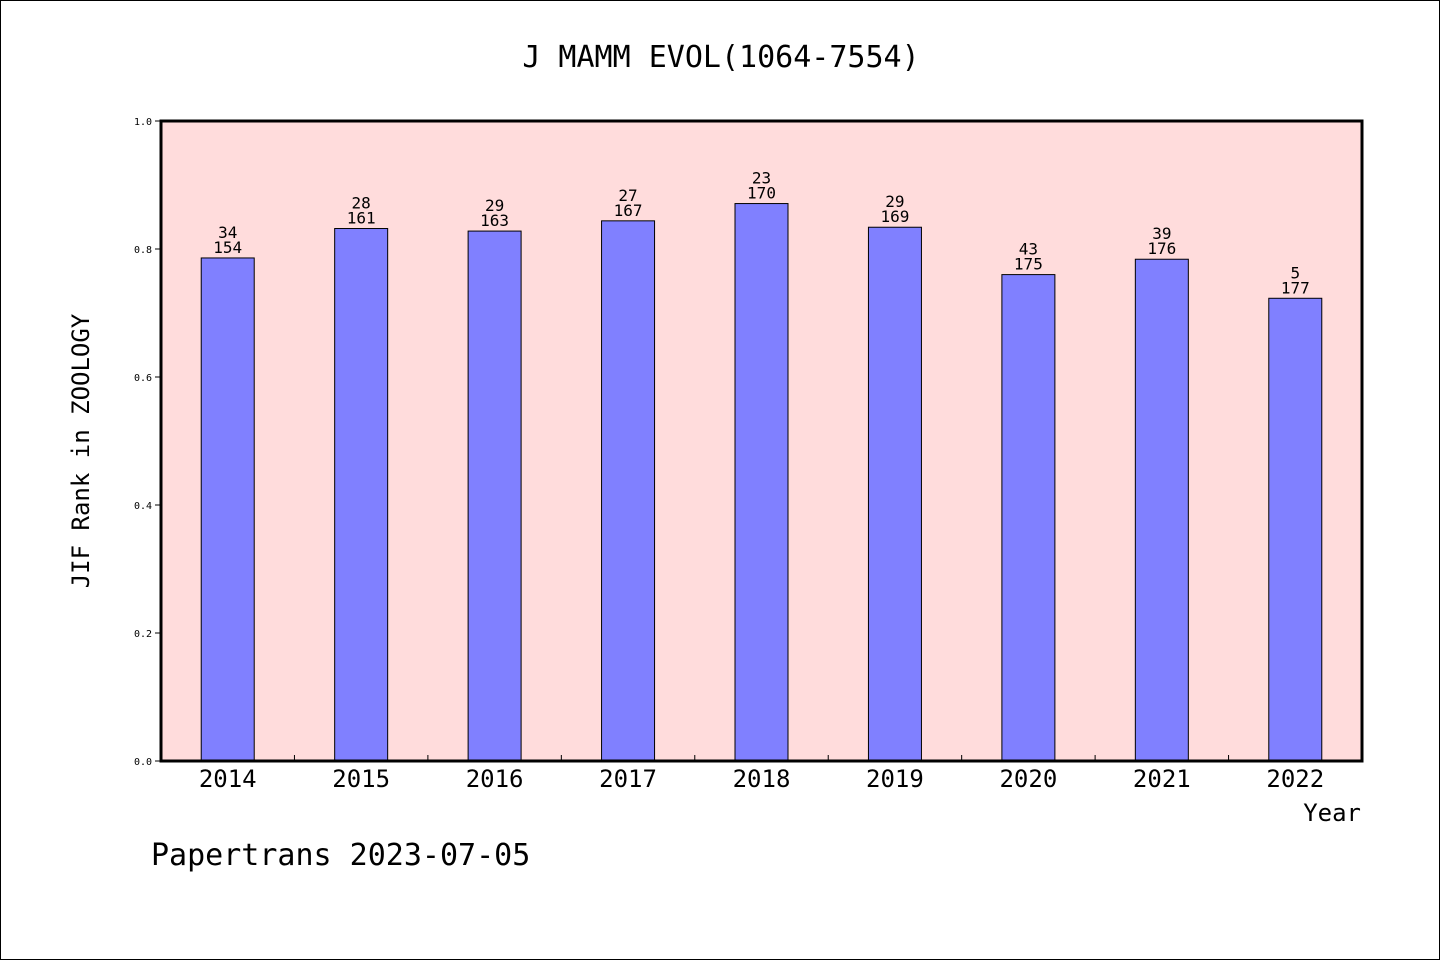 The height and width of the screenshot is (960, 1440). What do you see at coordinates (628, 779) in the screenshot?
I see `x-tick-label: 2017` at bounding box center [628, 779].